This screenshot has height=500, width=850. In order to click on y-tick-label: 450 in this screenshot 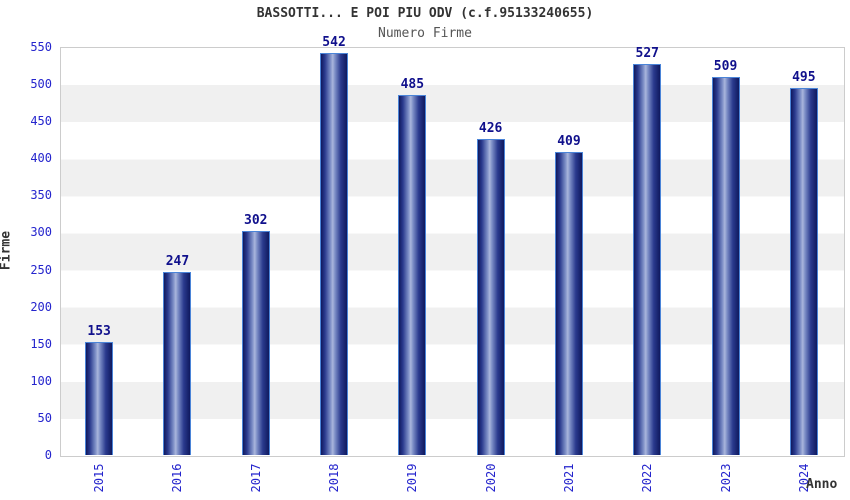, I will do `click(41, 121)`.